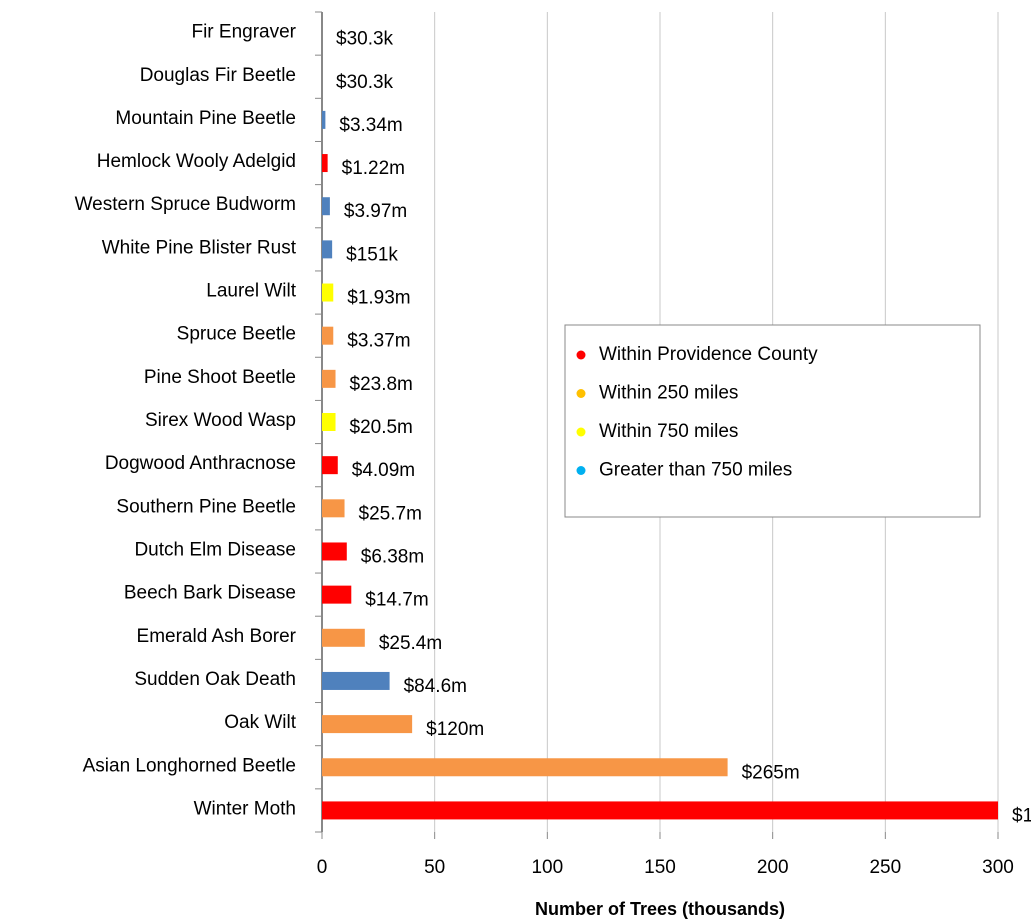 The image size is (1031, 921). Describe the element at coordinates (251, 291) in the screenshot. I see `y-tick-label: Laurel Wilt` at that location.